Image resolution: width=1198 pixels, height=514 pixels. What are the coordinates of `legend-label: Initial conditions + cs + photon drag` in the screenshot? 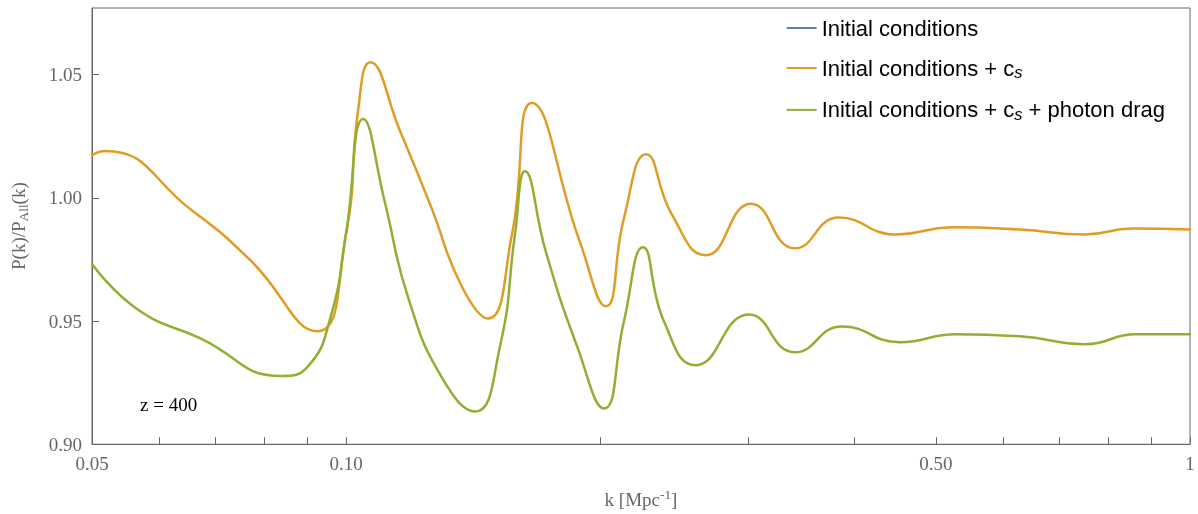 It's located at (993, 110).